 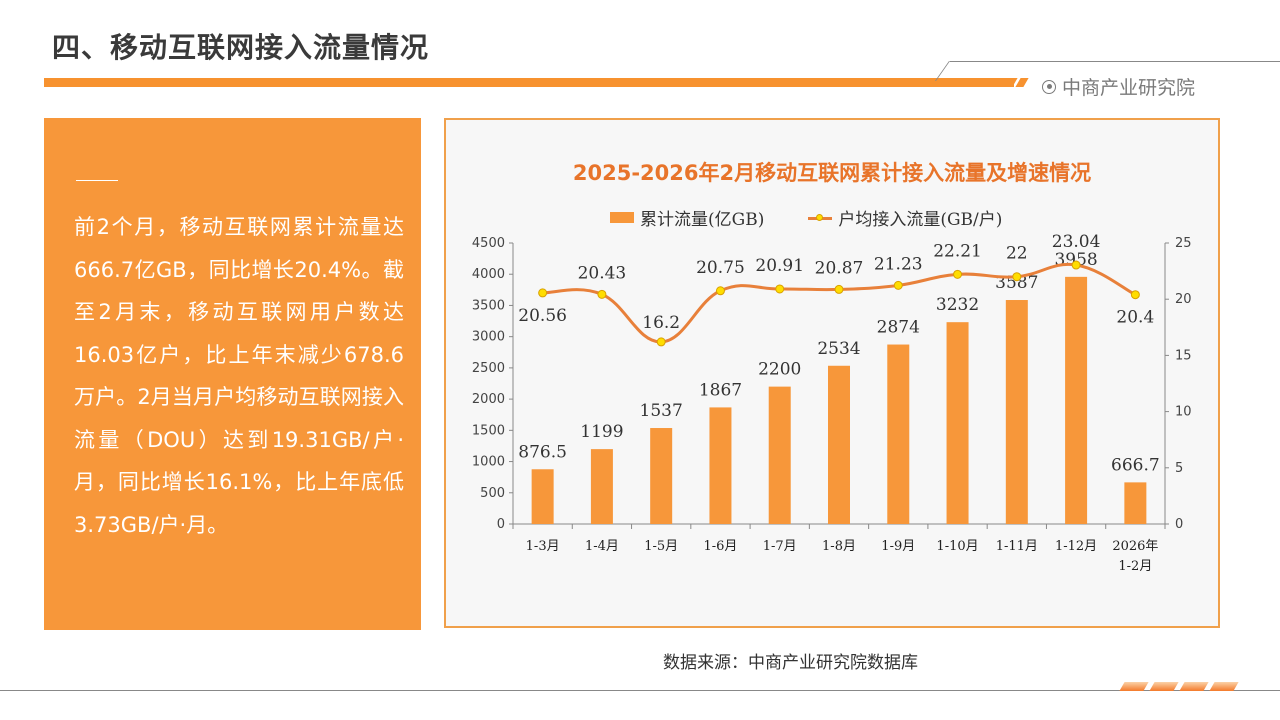 I want to click on line-data-label: 21.23, so click(x=898, y=264).